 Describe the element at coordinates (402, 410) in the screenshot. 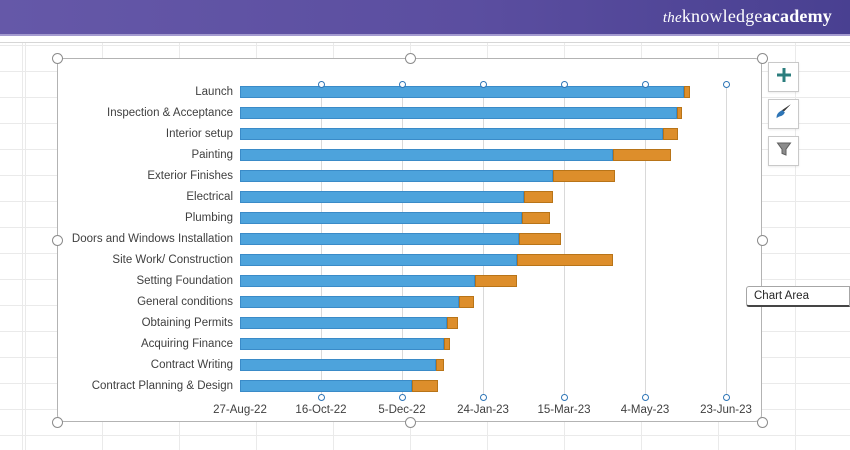

I see `x-axis-tick-label: 5-Dec-22` at that location.